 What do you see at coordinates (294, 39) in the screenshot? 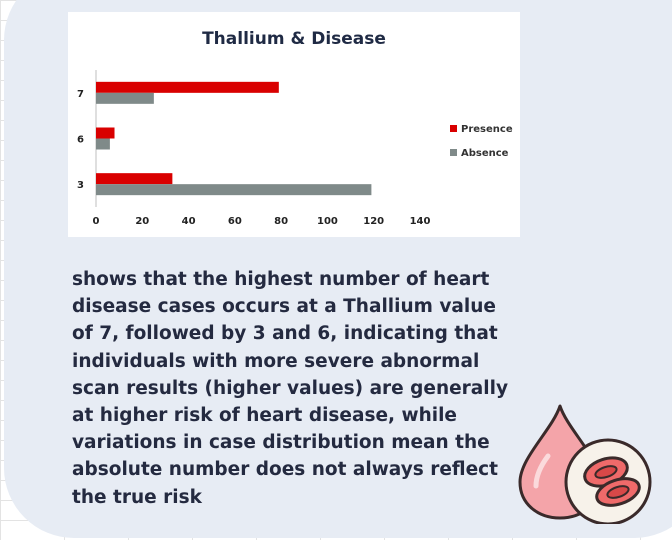
I see `chart-title: Thallium & Disease` at bounding box center [294, 39].